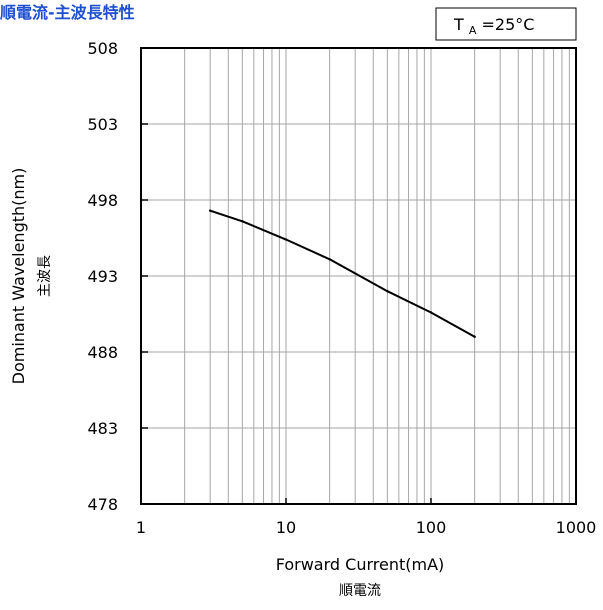  Describe the element at coordinates (576, 527) in the screenshot. I see `x-tick-label: 1000` at that location.